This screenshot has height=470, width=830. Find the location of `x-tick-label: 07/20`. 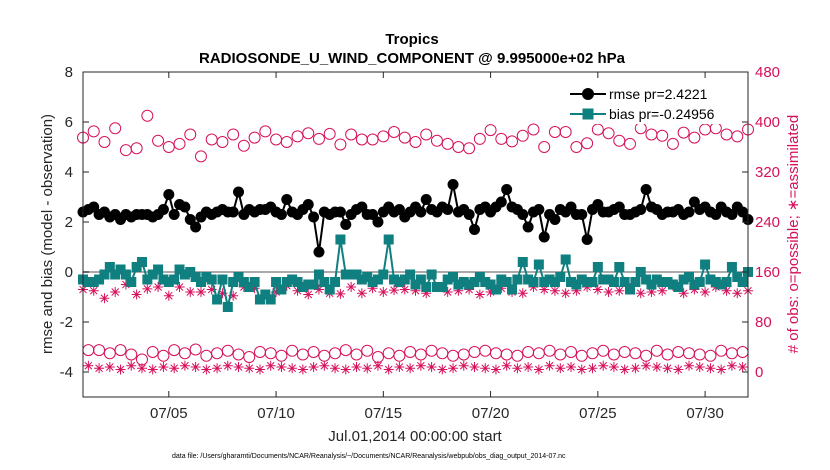

x-tick-label: 07/20 is located at coordinates (491, 413).